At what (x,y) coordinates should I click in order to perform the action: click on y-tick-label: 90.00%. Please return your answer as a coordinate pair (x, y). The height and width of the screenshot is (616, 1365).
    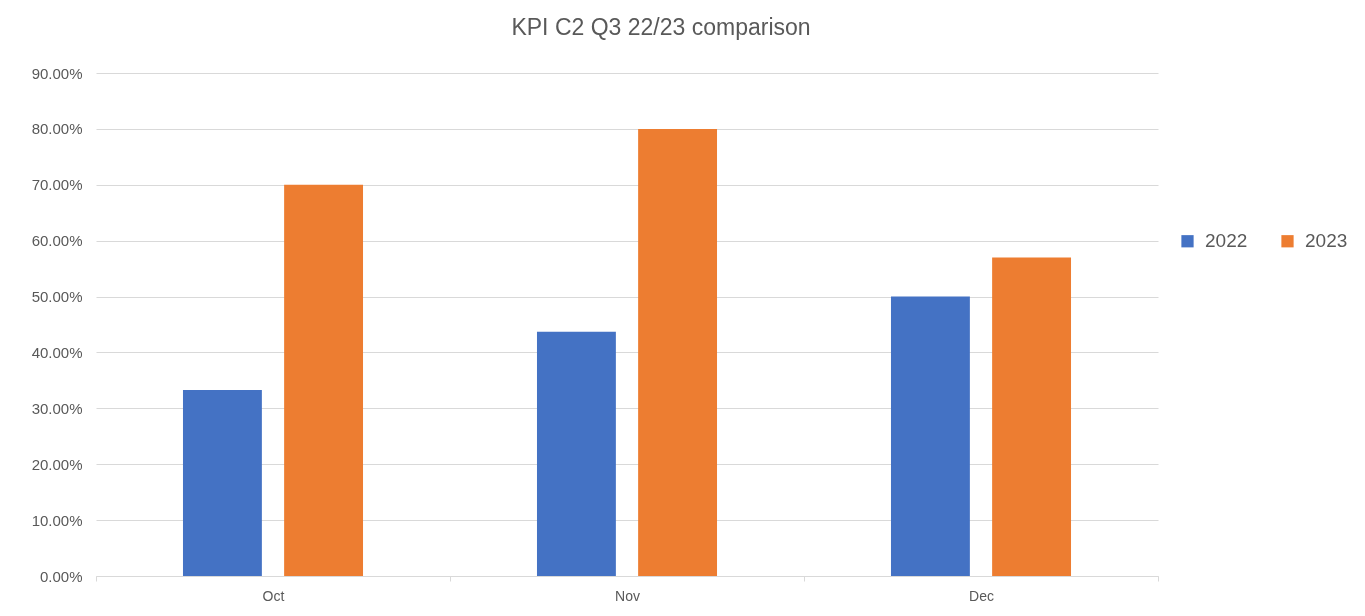
    Looking at the image, I should click on (57, 73).